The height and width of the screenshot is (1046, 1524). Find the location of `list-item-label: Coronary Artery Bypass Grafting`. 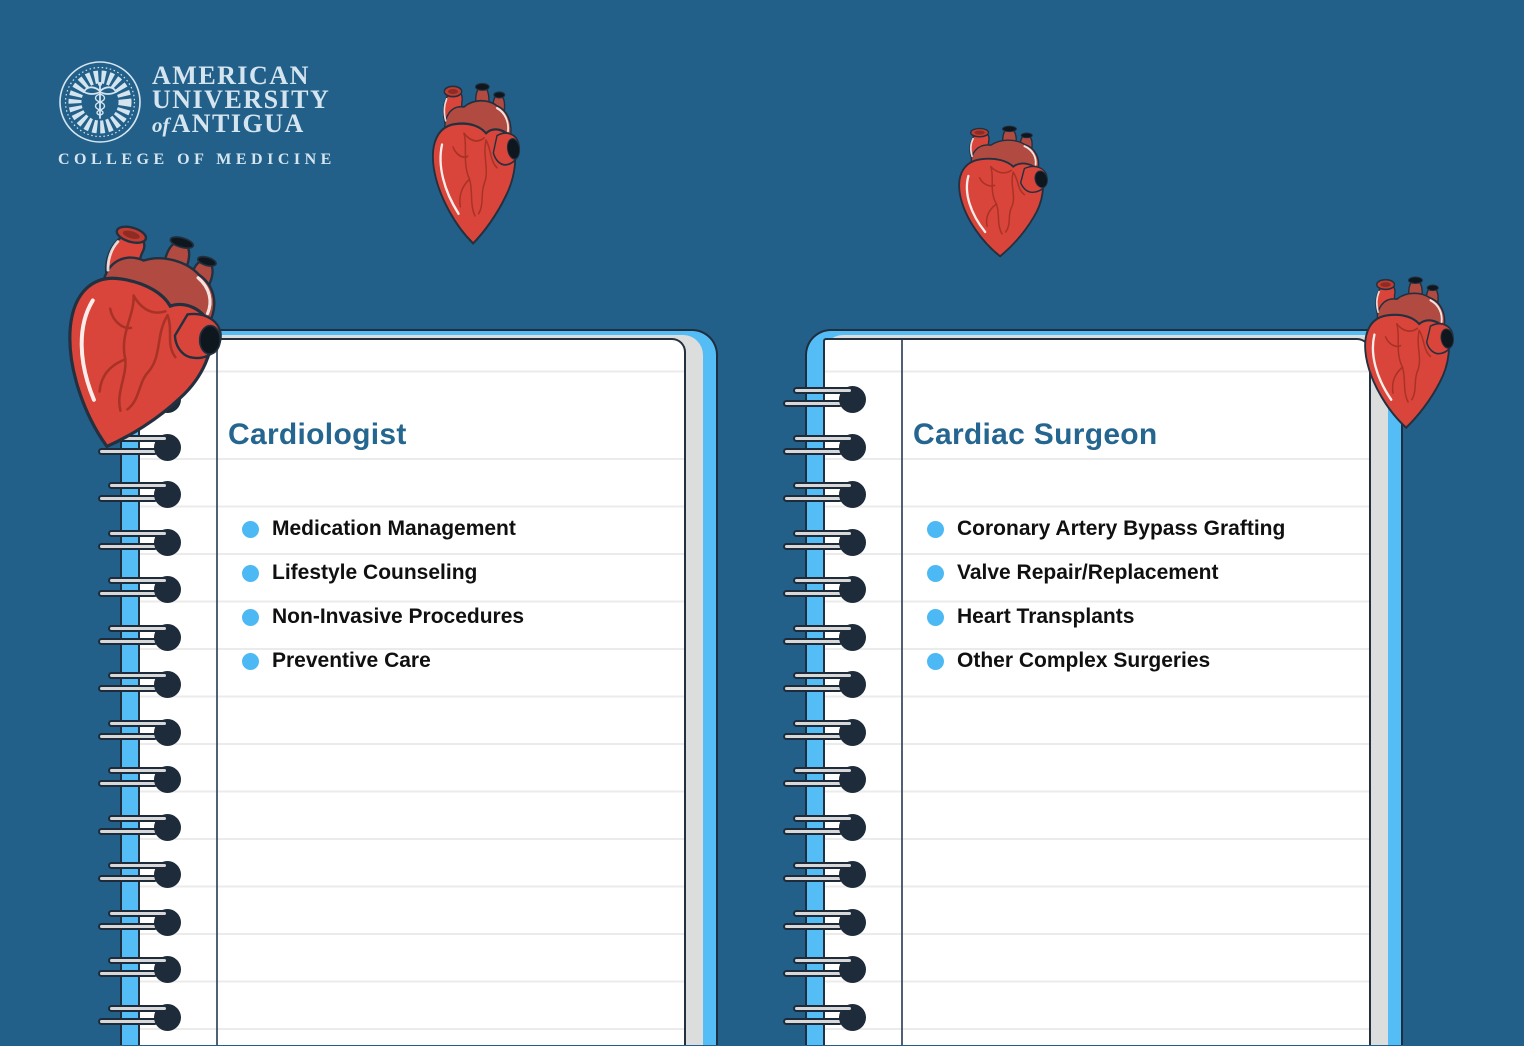

list-item-label: Coronary Artery Bypass Grafting is located at coordinates (1121, 528).